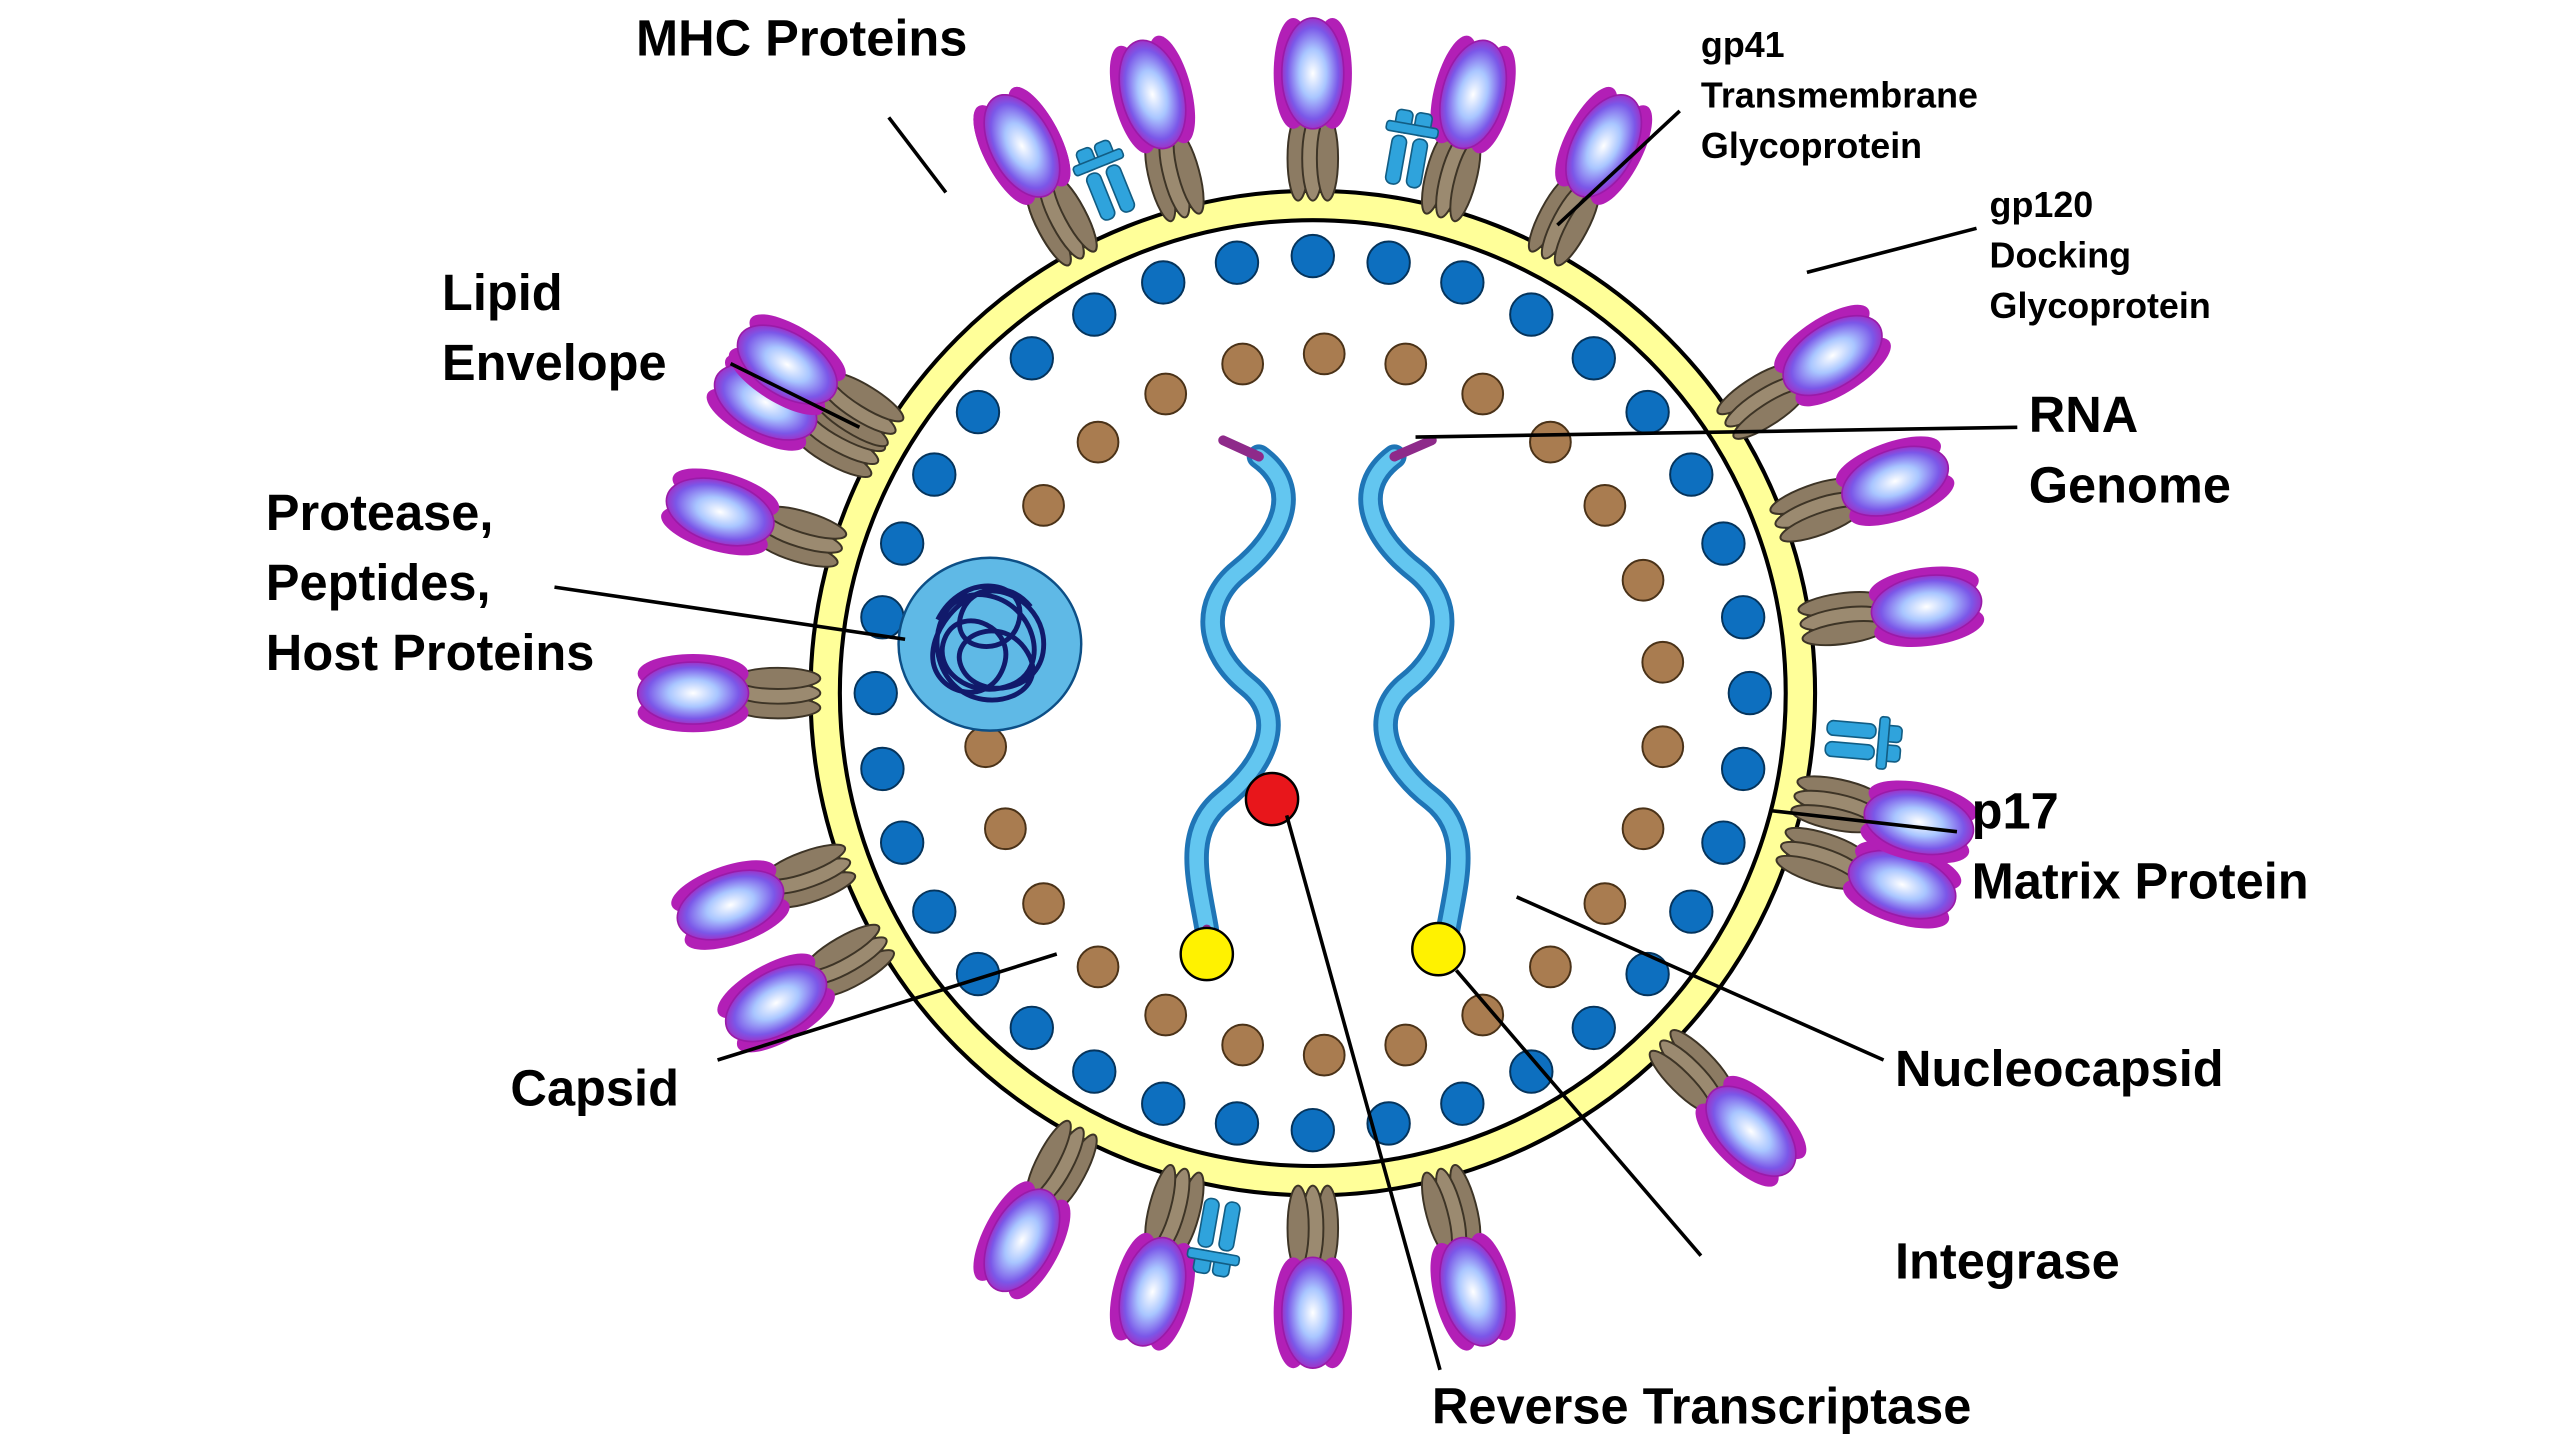  I want to click on label-lipid-envelope: Lipid Envelope, so click(554, 327).